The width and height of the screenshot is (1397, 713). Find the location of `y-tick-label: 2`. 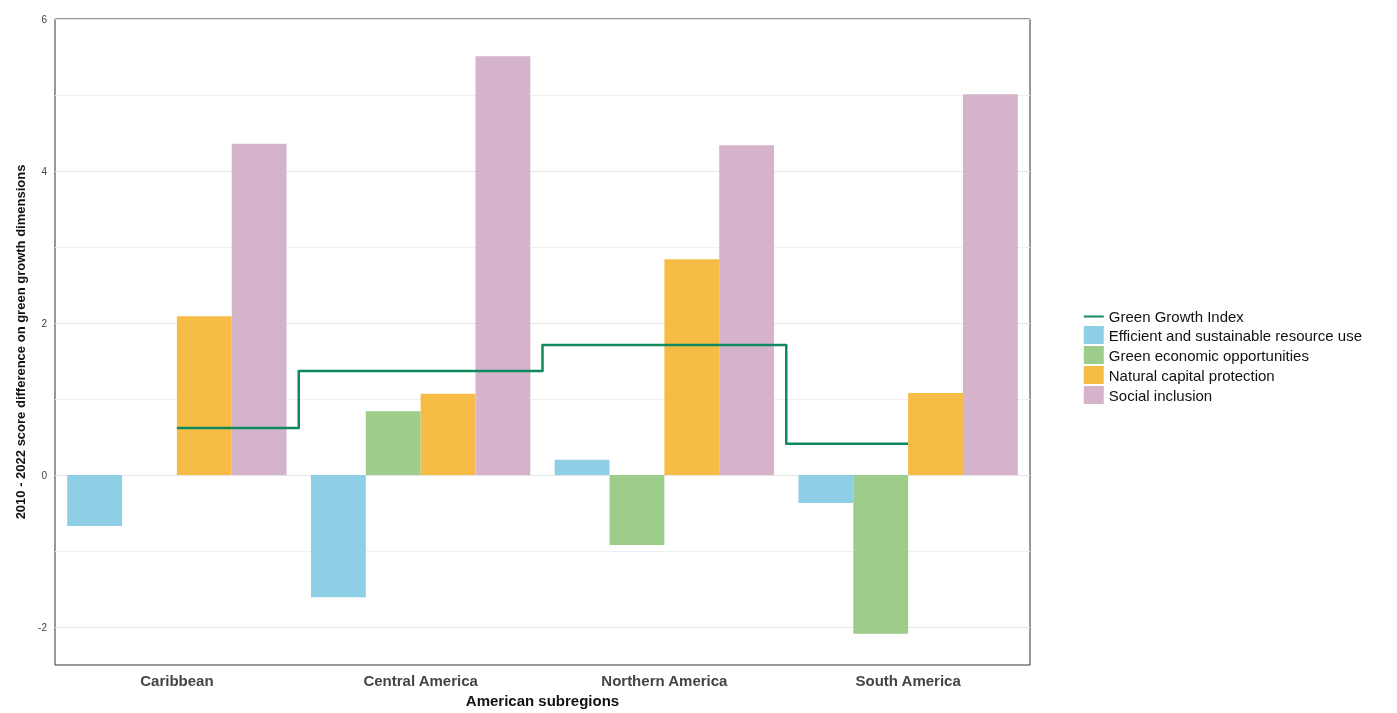

y-tick-label: 2 is located at coordinates (44, 323).